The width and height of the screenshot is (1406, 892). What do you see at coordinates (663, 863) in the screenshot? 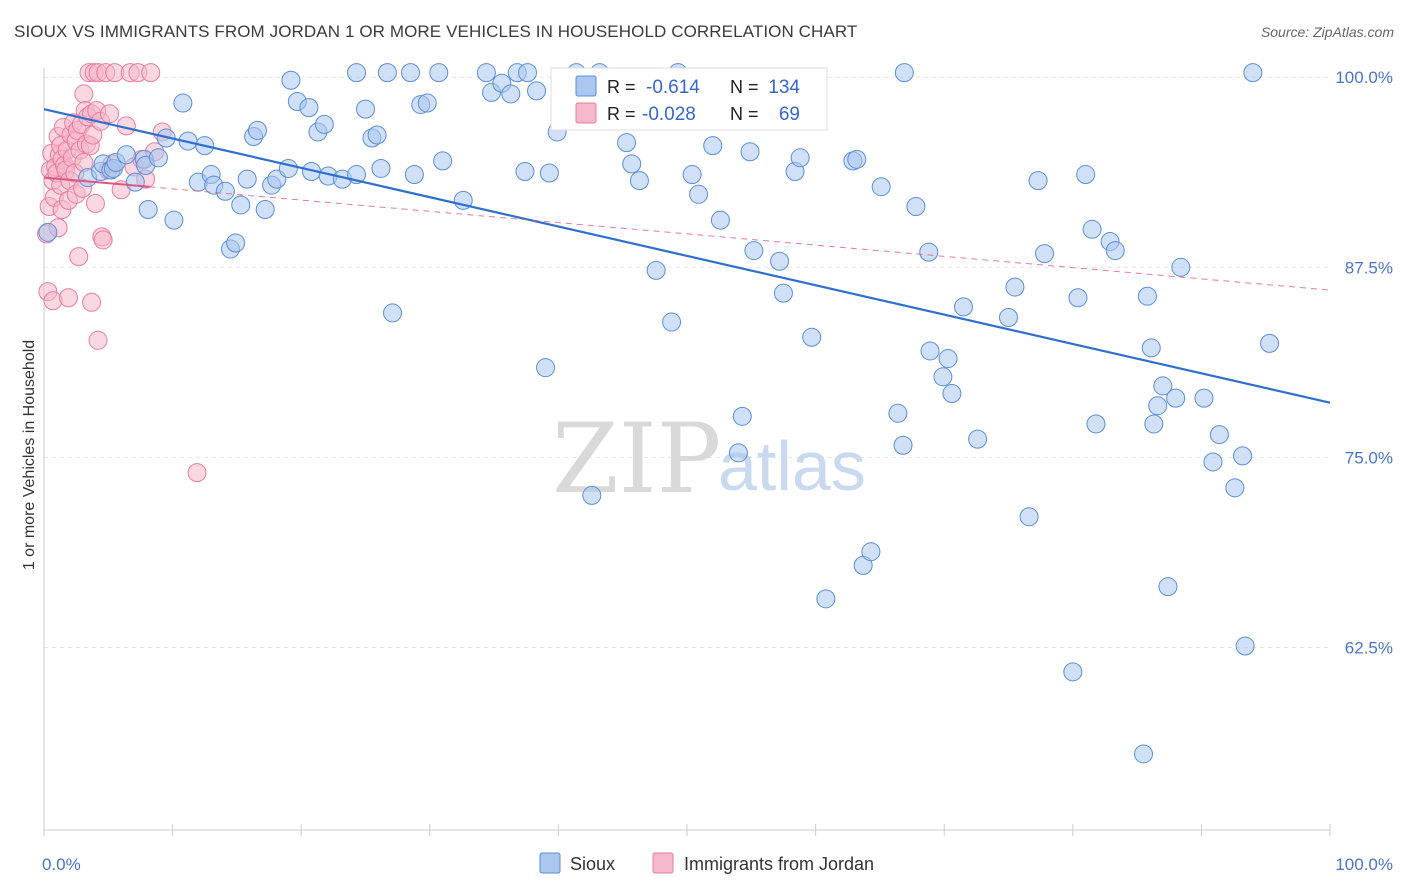
I see `bottom-legend-swatch-jordan` at bounding box center [663, 863].